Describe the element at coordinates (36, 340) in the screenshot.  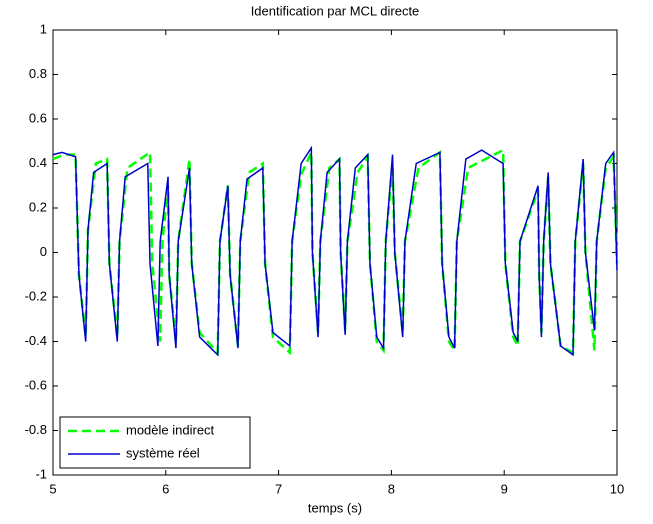
I see `y-tick-label: -0.4` at that location.